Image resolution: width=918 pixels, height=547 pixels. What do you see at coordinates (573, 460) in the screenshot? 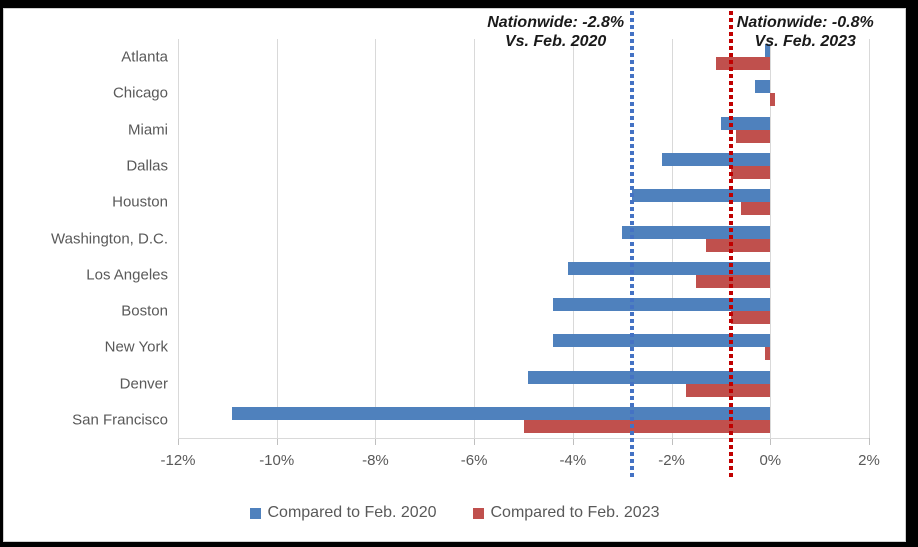
I see `x-tick-label: -4%` at bounding box center [573, 460].